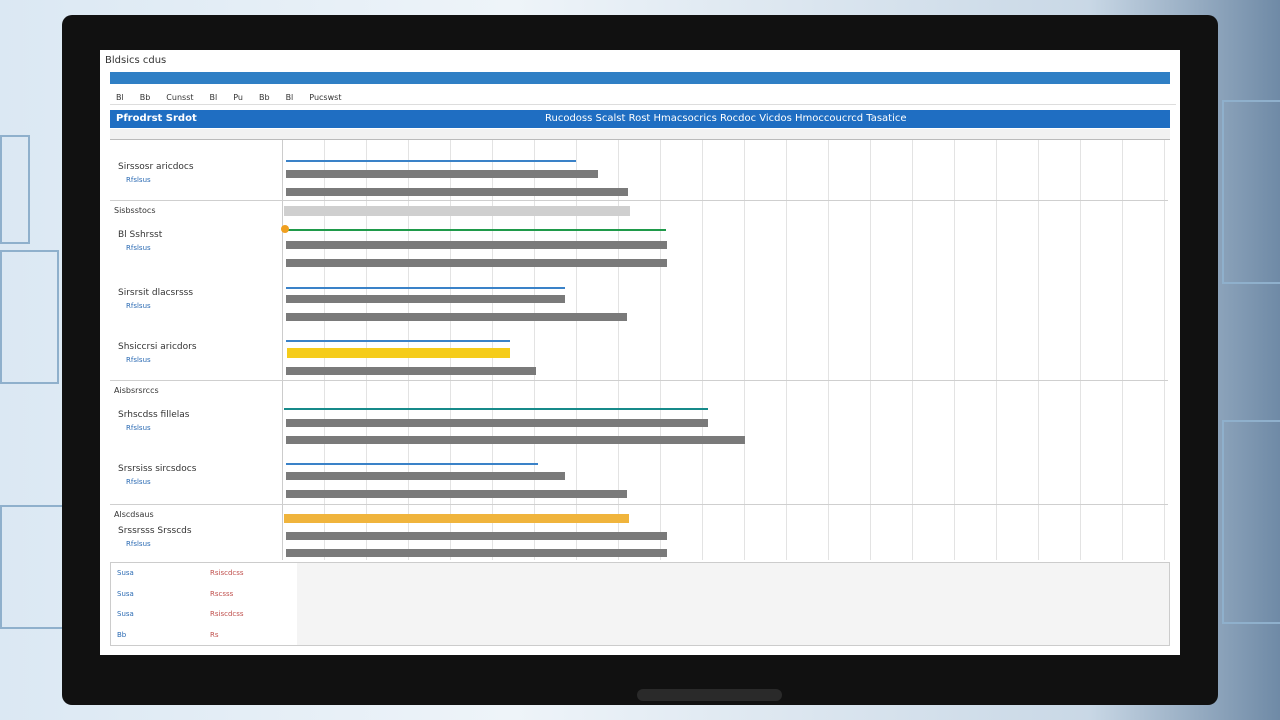 This screenshot has height=720, width=1280. What do you see at coordinates (136, 390) in the screenshot?
I see `section-label: Aisbsrsrccs` at bounding box center [136, 390].